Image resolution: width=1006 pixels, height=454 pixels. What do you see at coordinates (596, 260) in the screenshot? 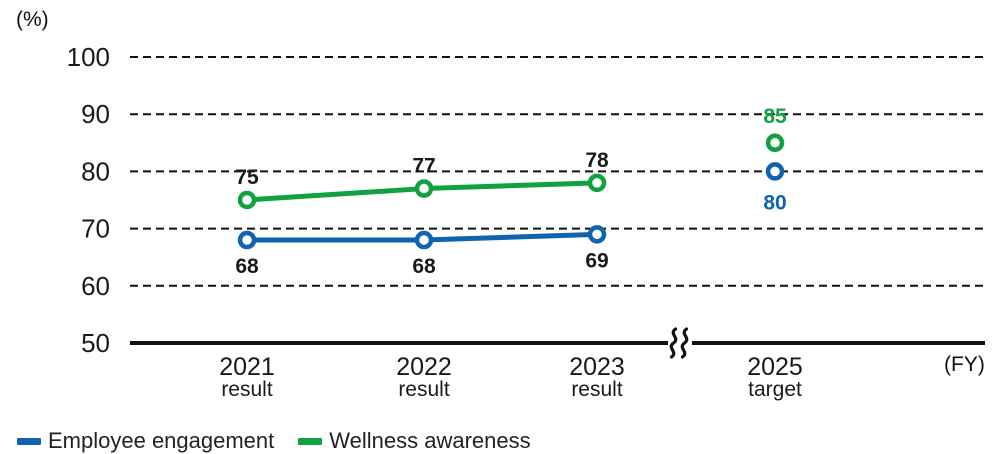
I see `data-point-label-employee-engagement-2023: 69` at bounding box center [596, 260].